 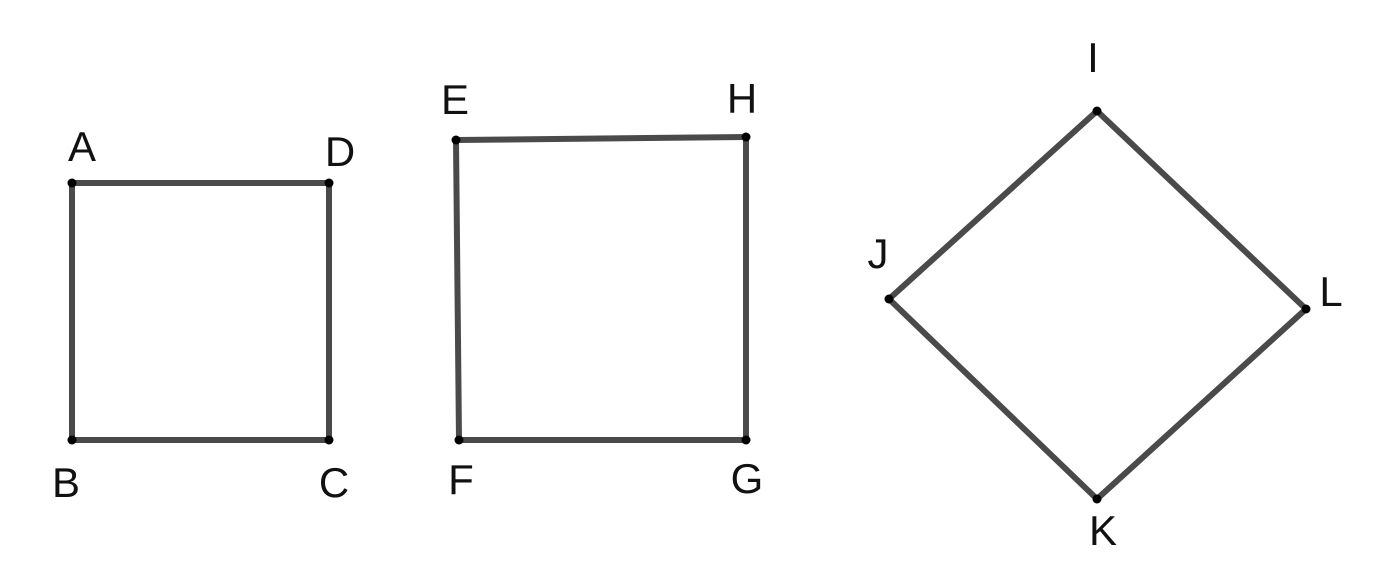 I want to click on vertex-label-c: C, so click(x=334, y=482).